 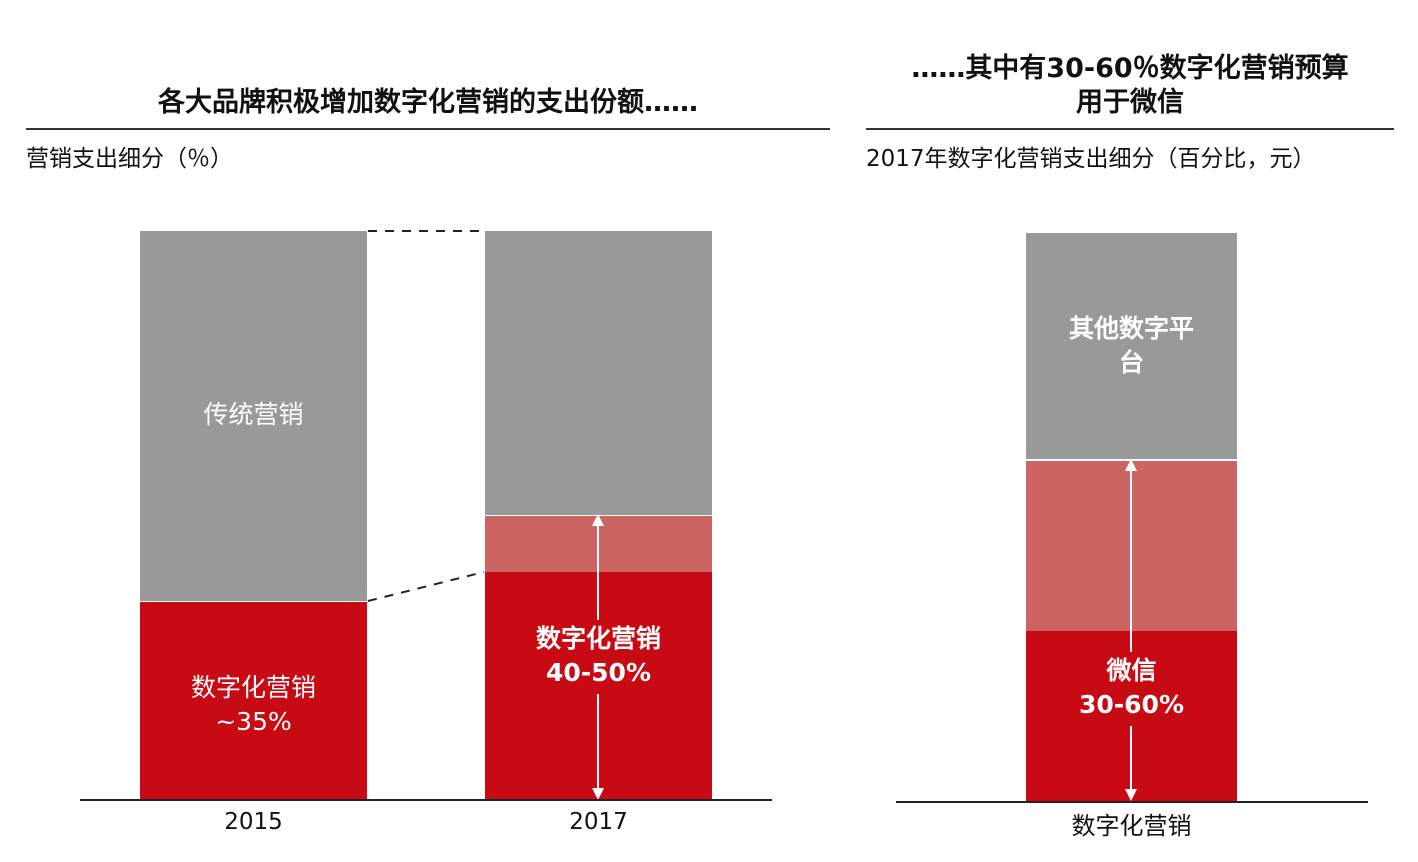 I want to click on label-digital-2015-value: ~35%, so click(x=253, y=721).